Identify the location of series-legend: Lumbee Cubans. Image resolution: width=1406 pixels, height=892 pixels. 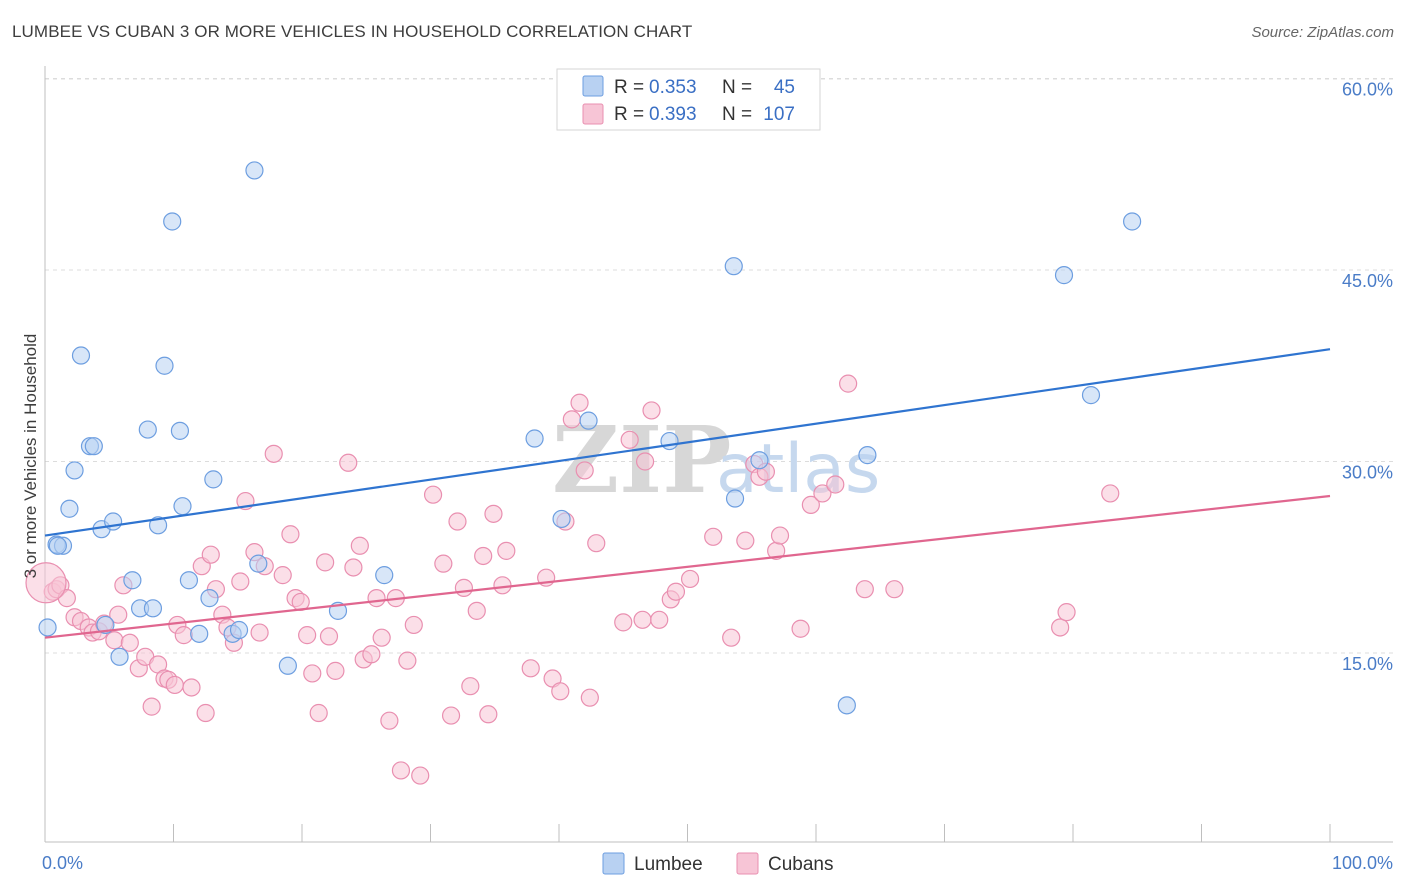
(718, 863).